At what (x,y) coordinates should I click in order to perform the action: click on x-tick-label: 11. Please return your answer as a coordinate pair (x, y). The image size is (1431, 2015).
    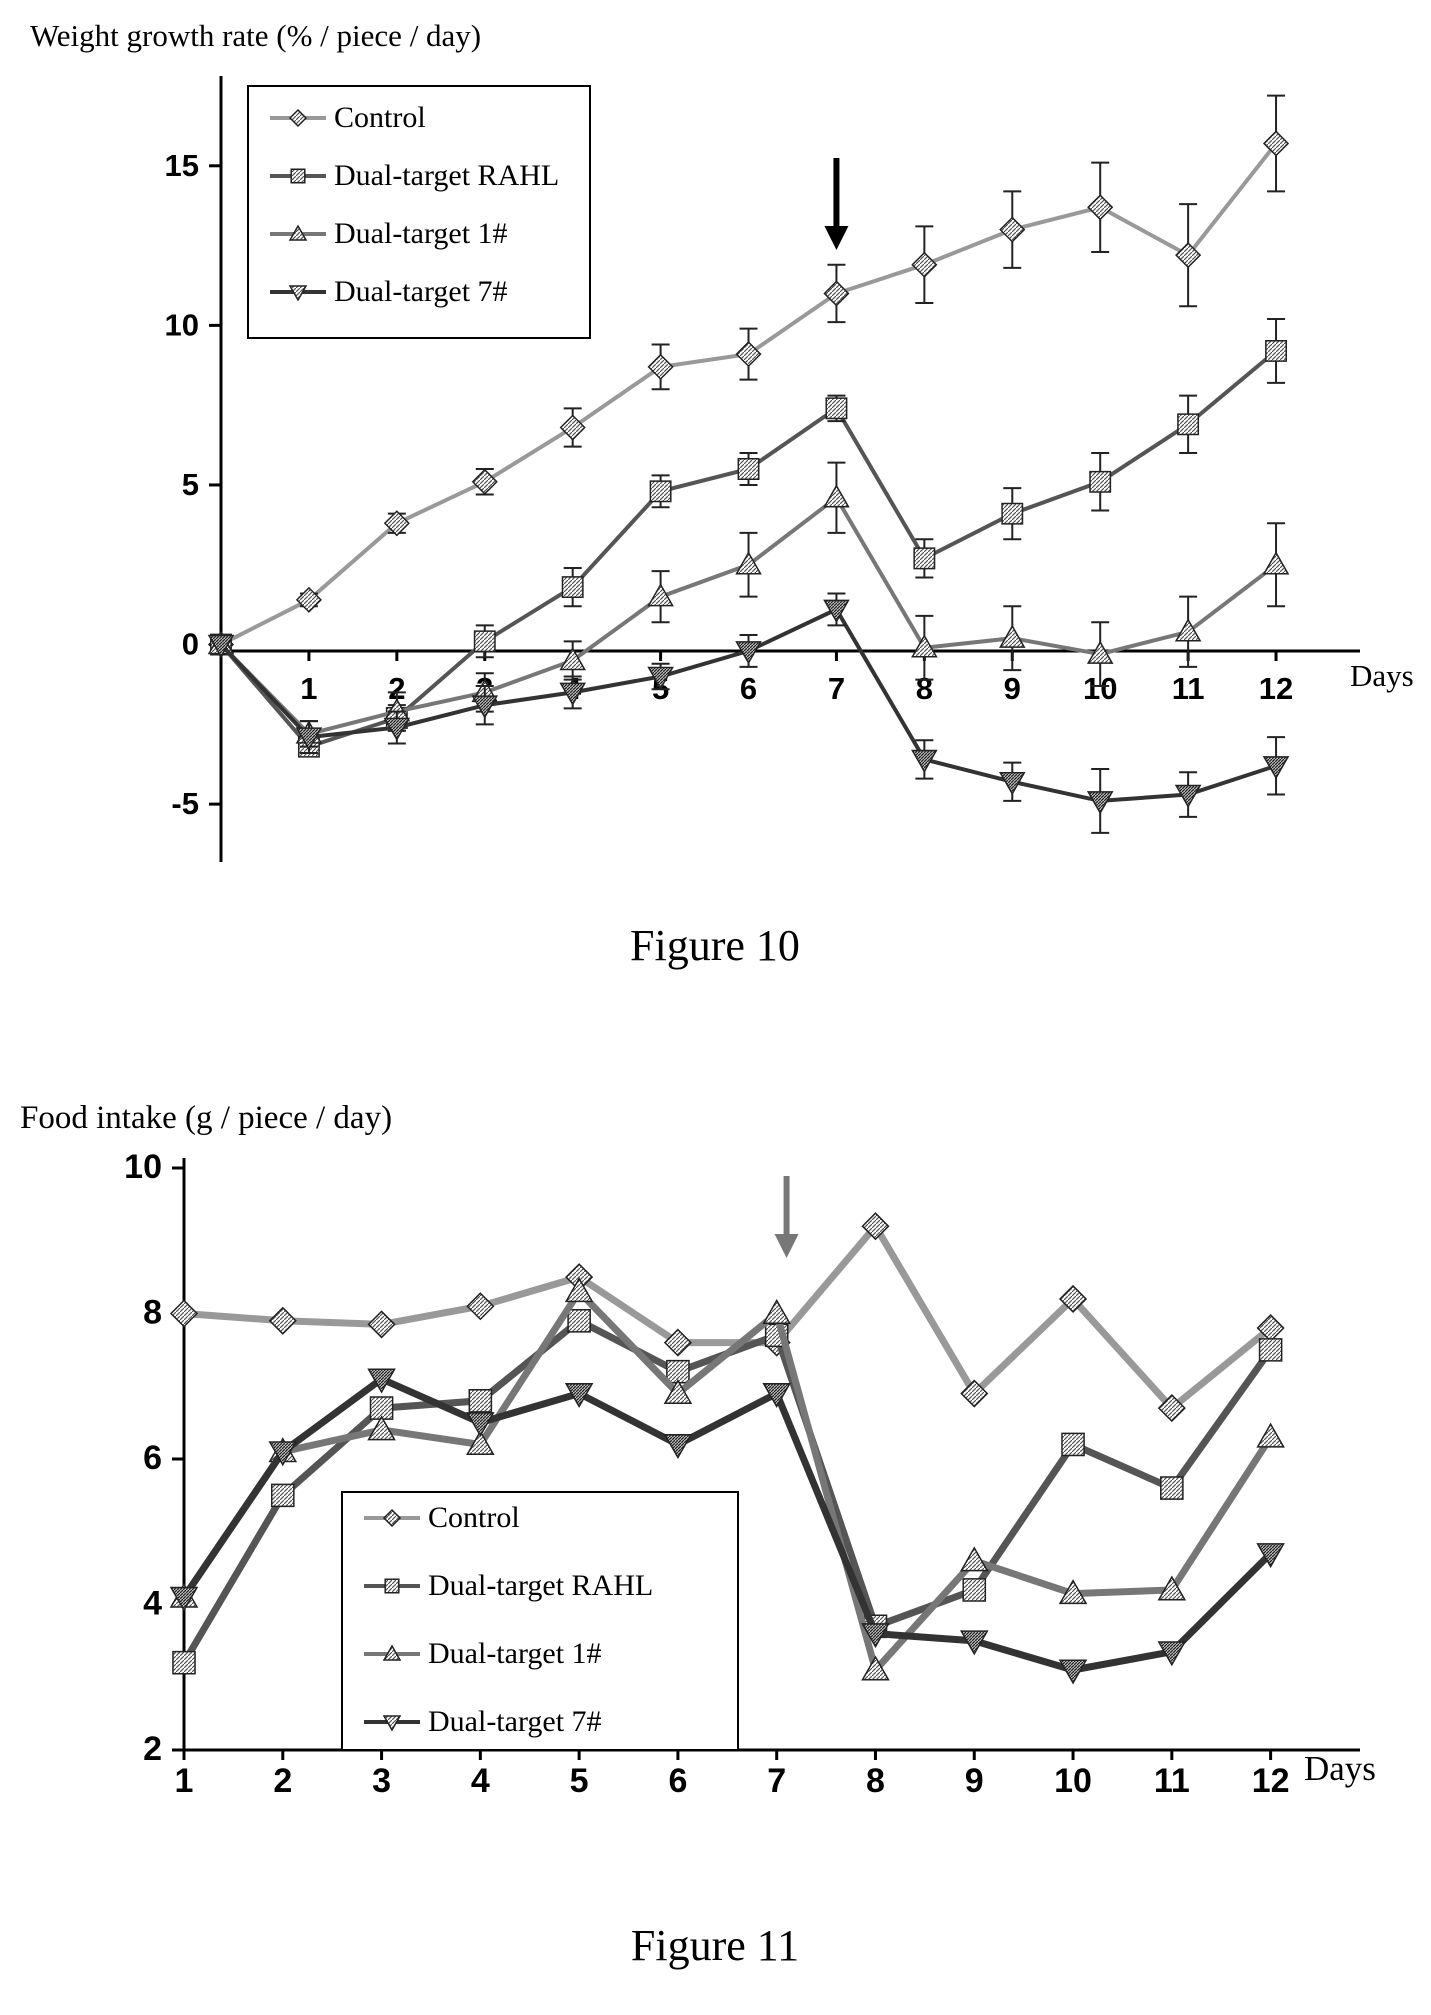
    Looking at the image, I should click on (1172, 1781).